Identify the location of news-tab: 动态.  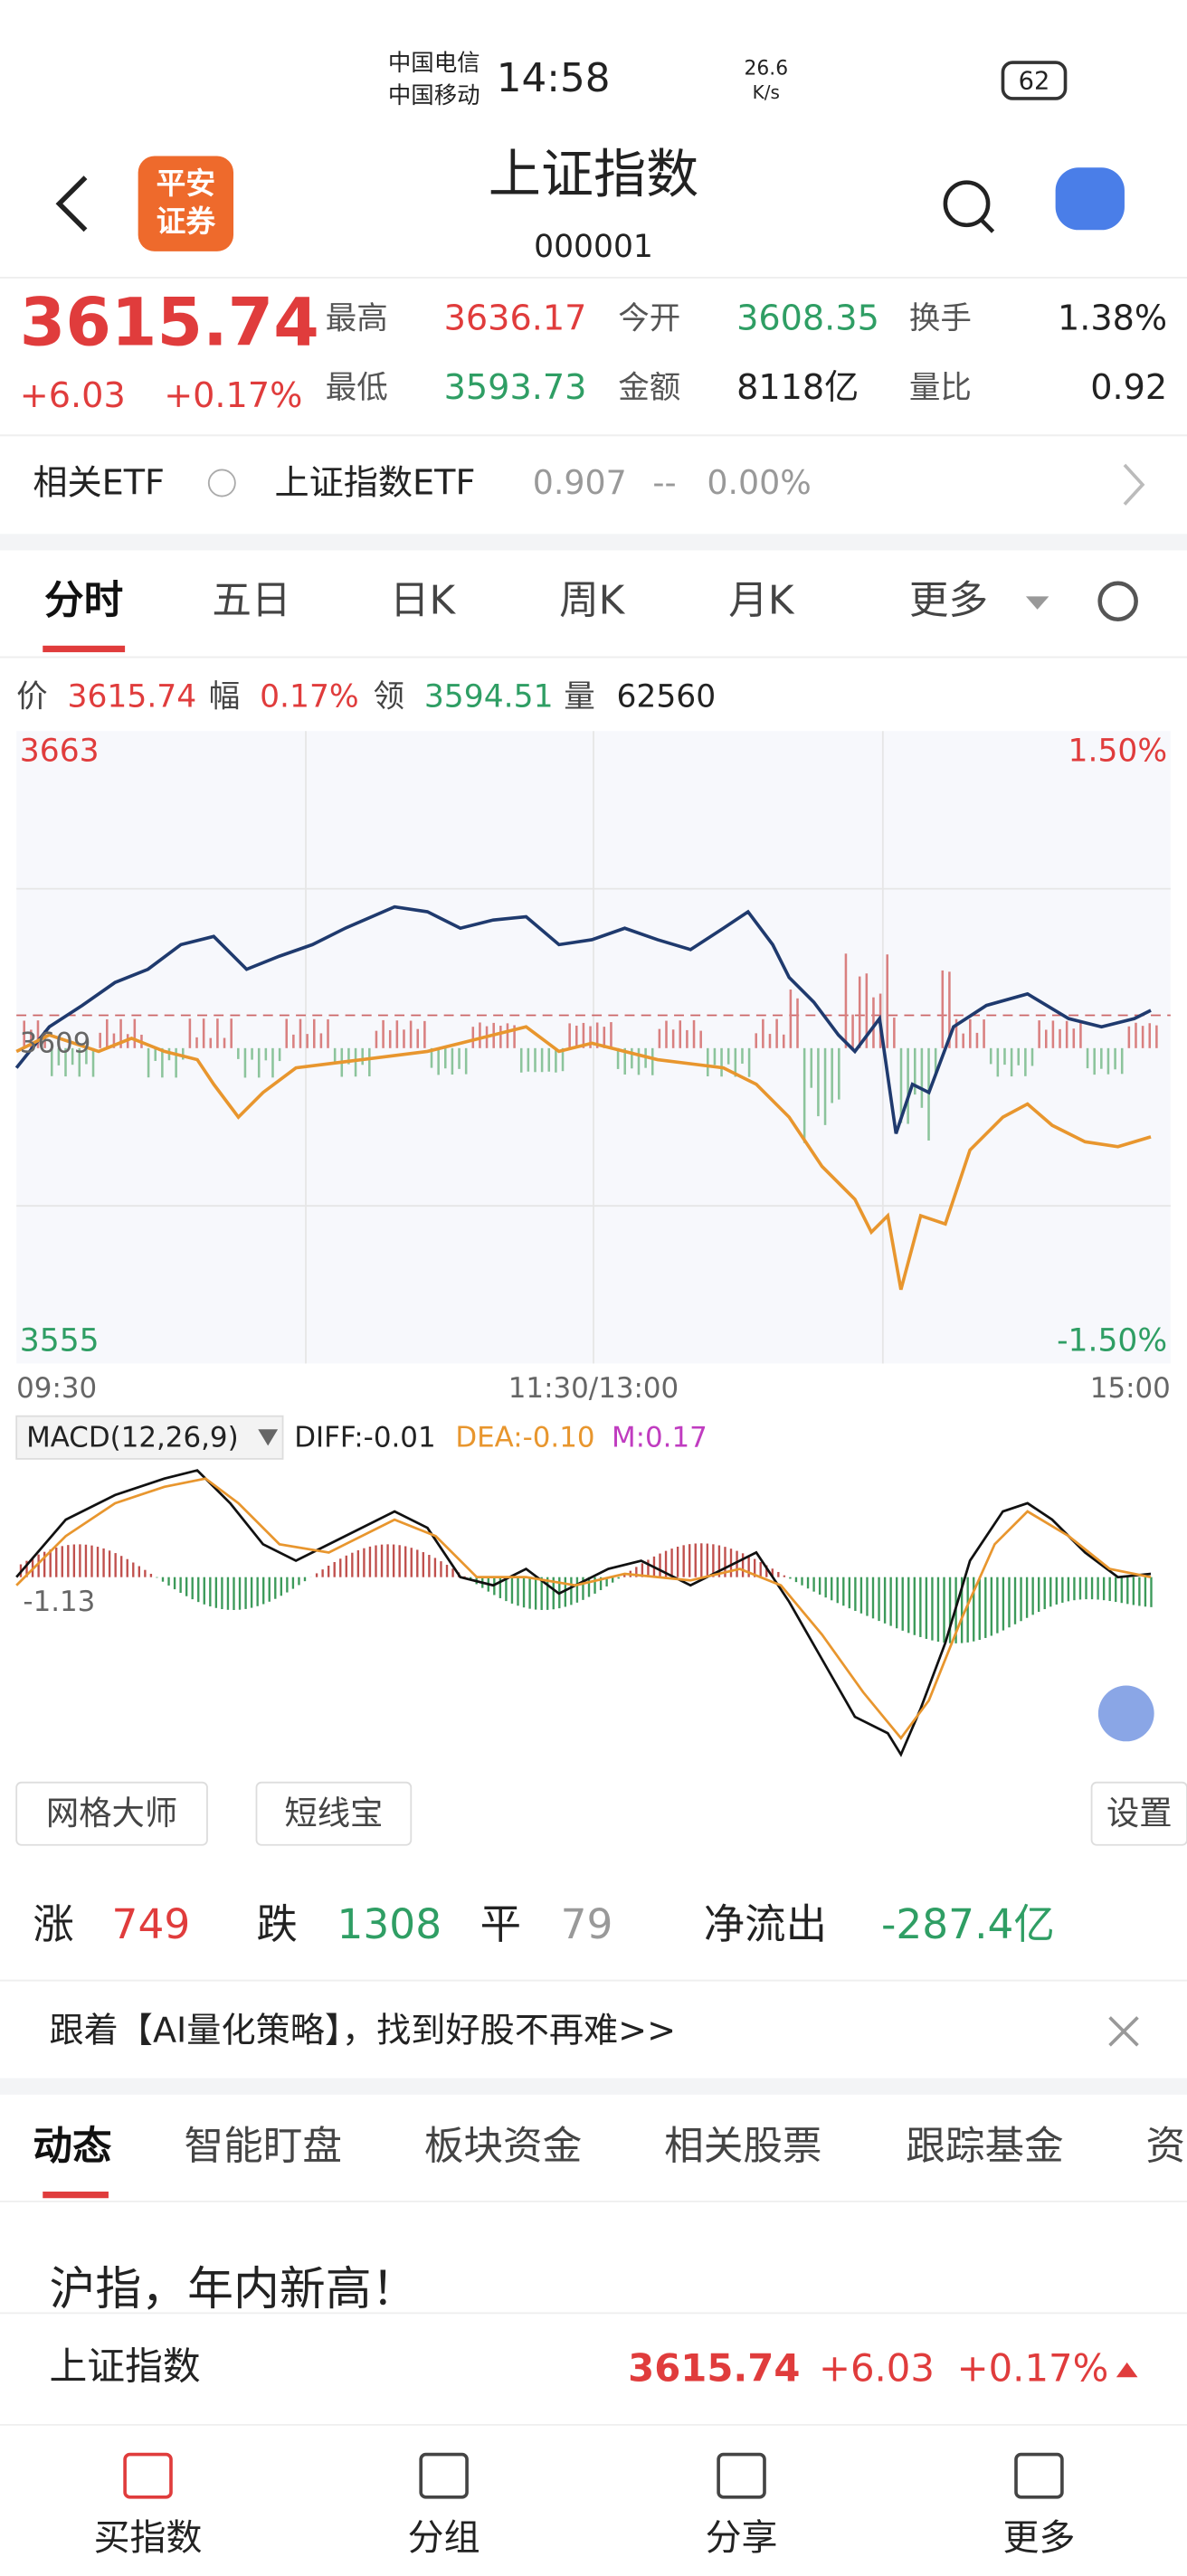
(72, 2148).